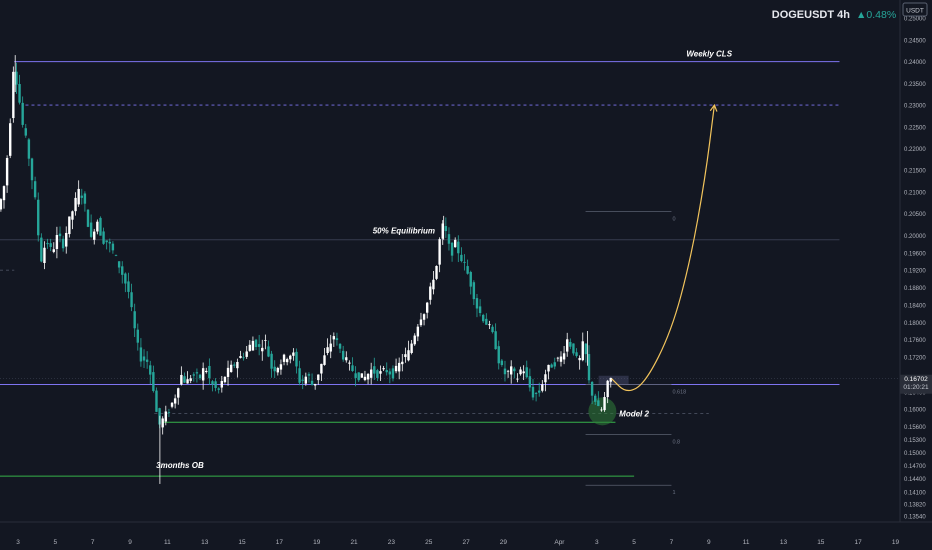  Describe the element at coordinates (861, 15) in the screenshot. I see `change-arrow-icon: ▲` at that location.